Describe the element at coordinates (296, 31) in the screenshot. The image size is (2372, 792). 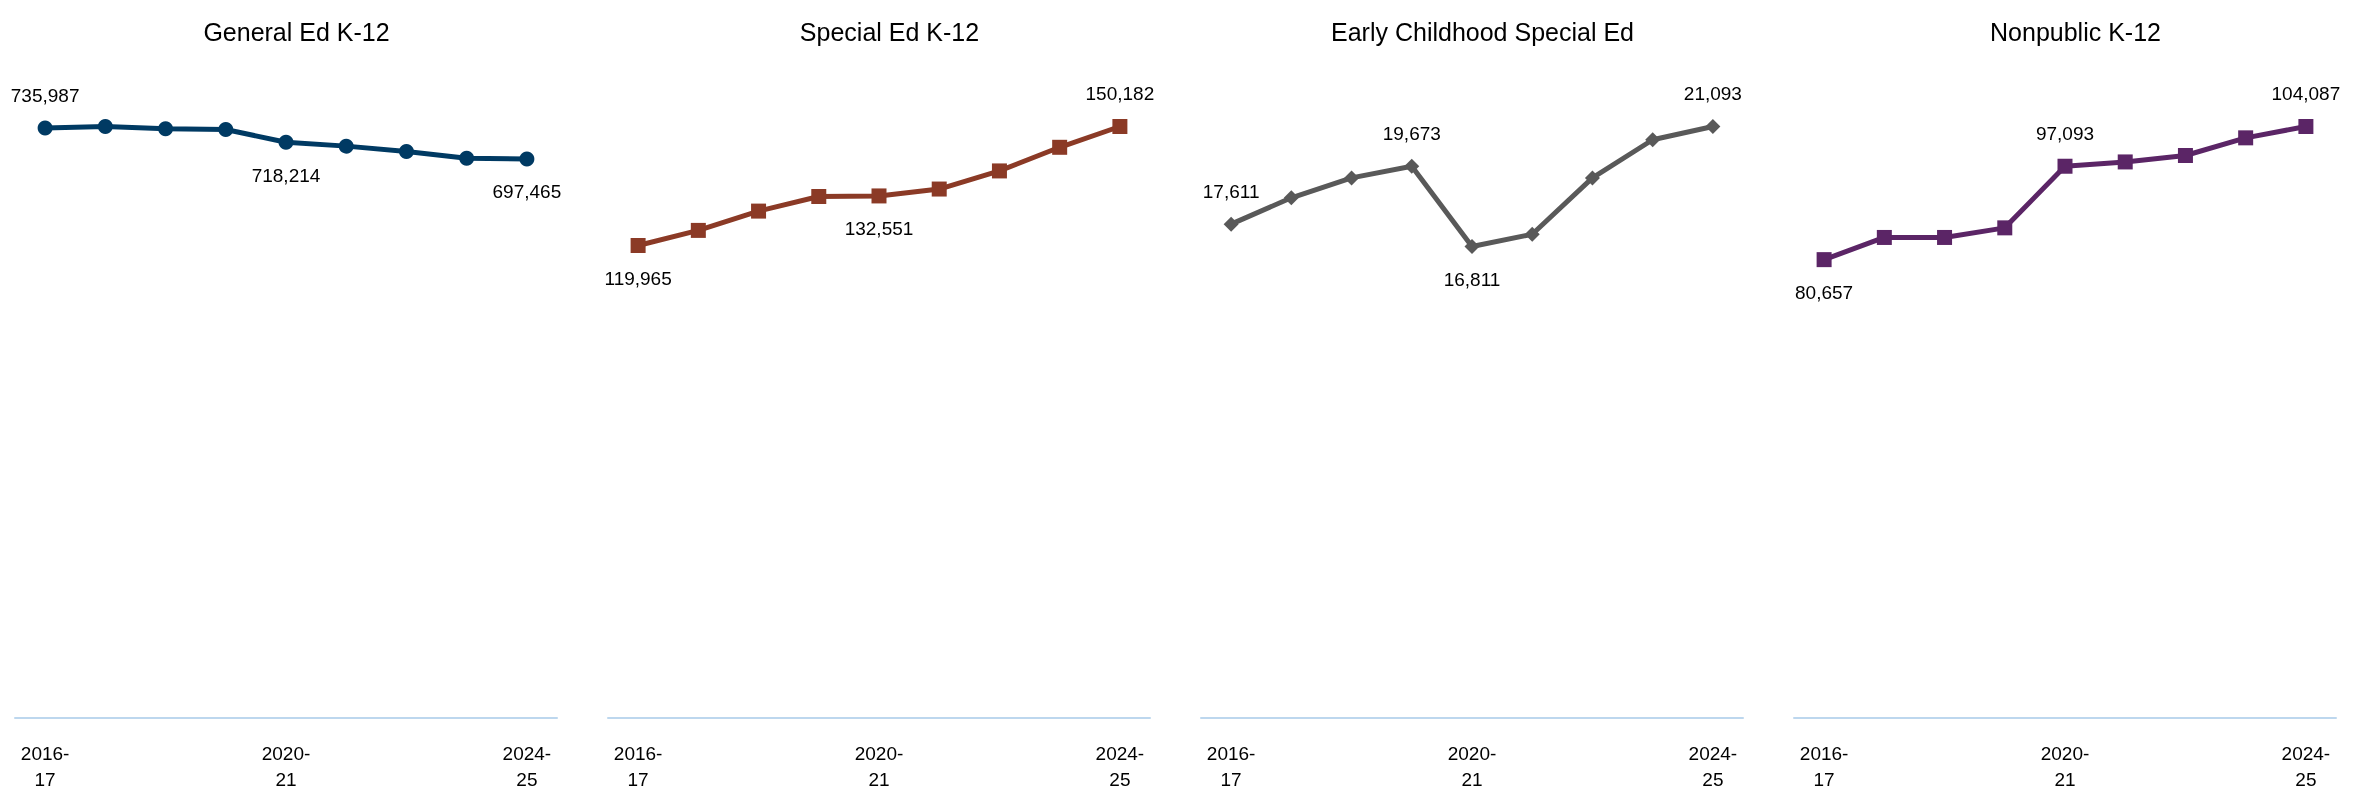
I see `chart-title: General Ed K-12` at that location.